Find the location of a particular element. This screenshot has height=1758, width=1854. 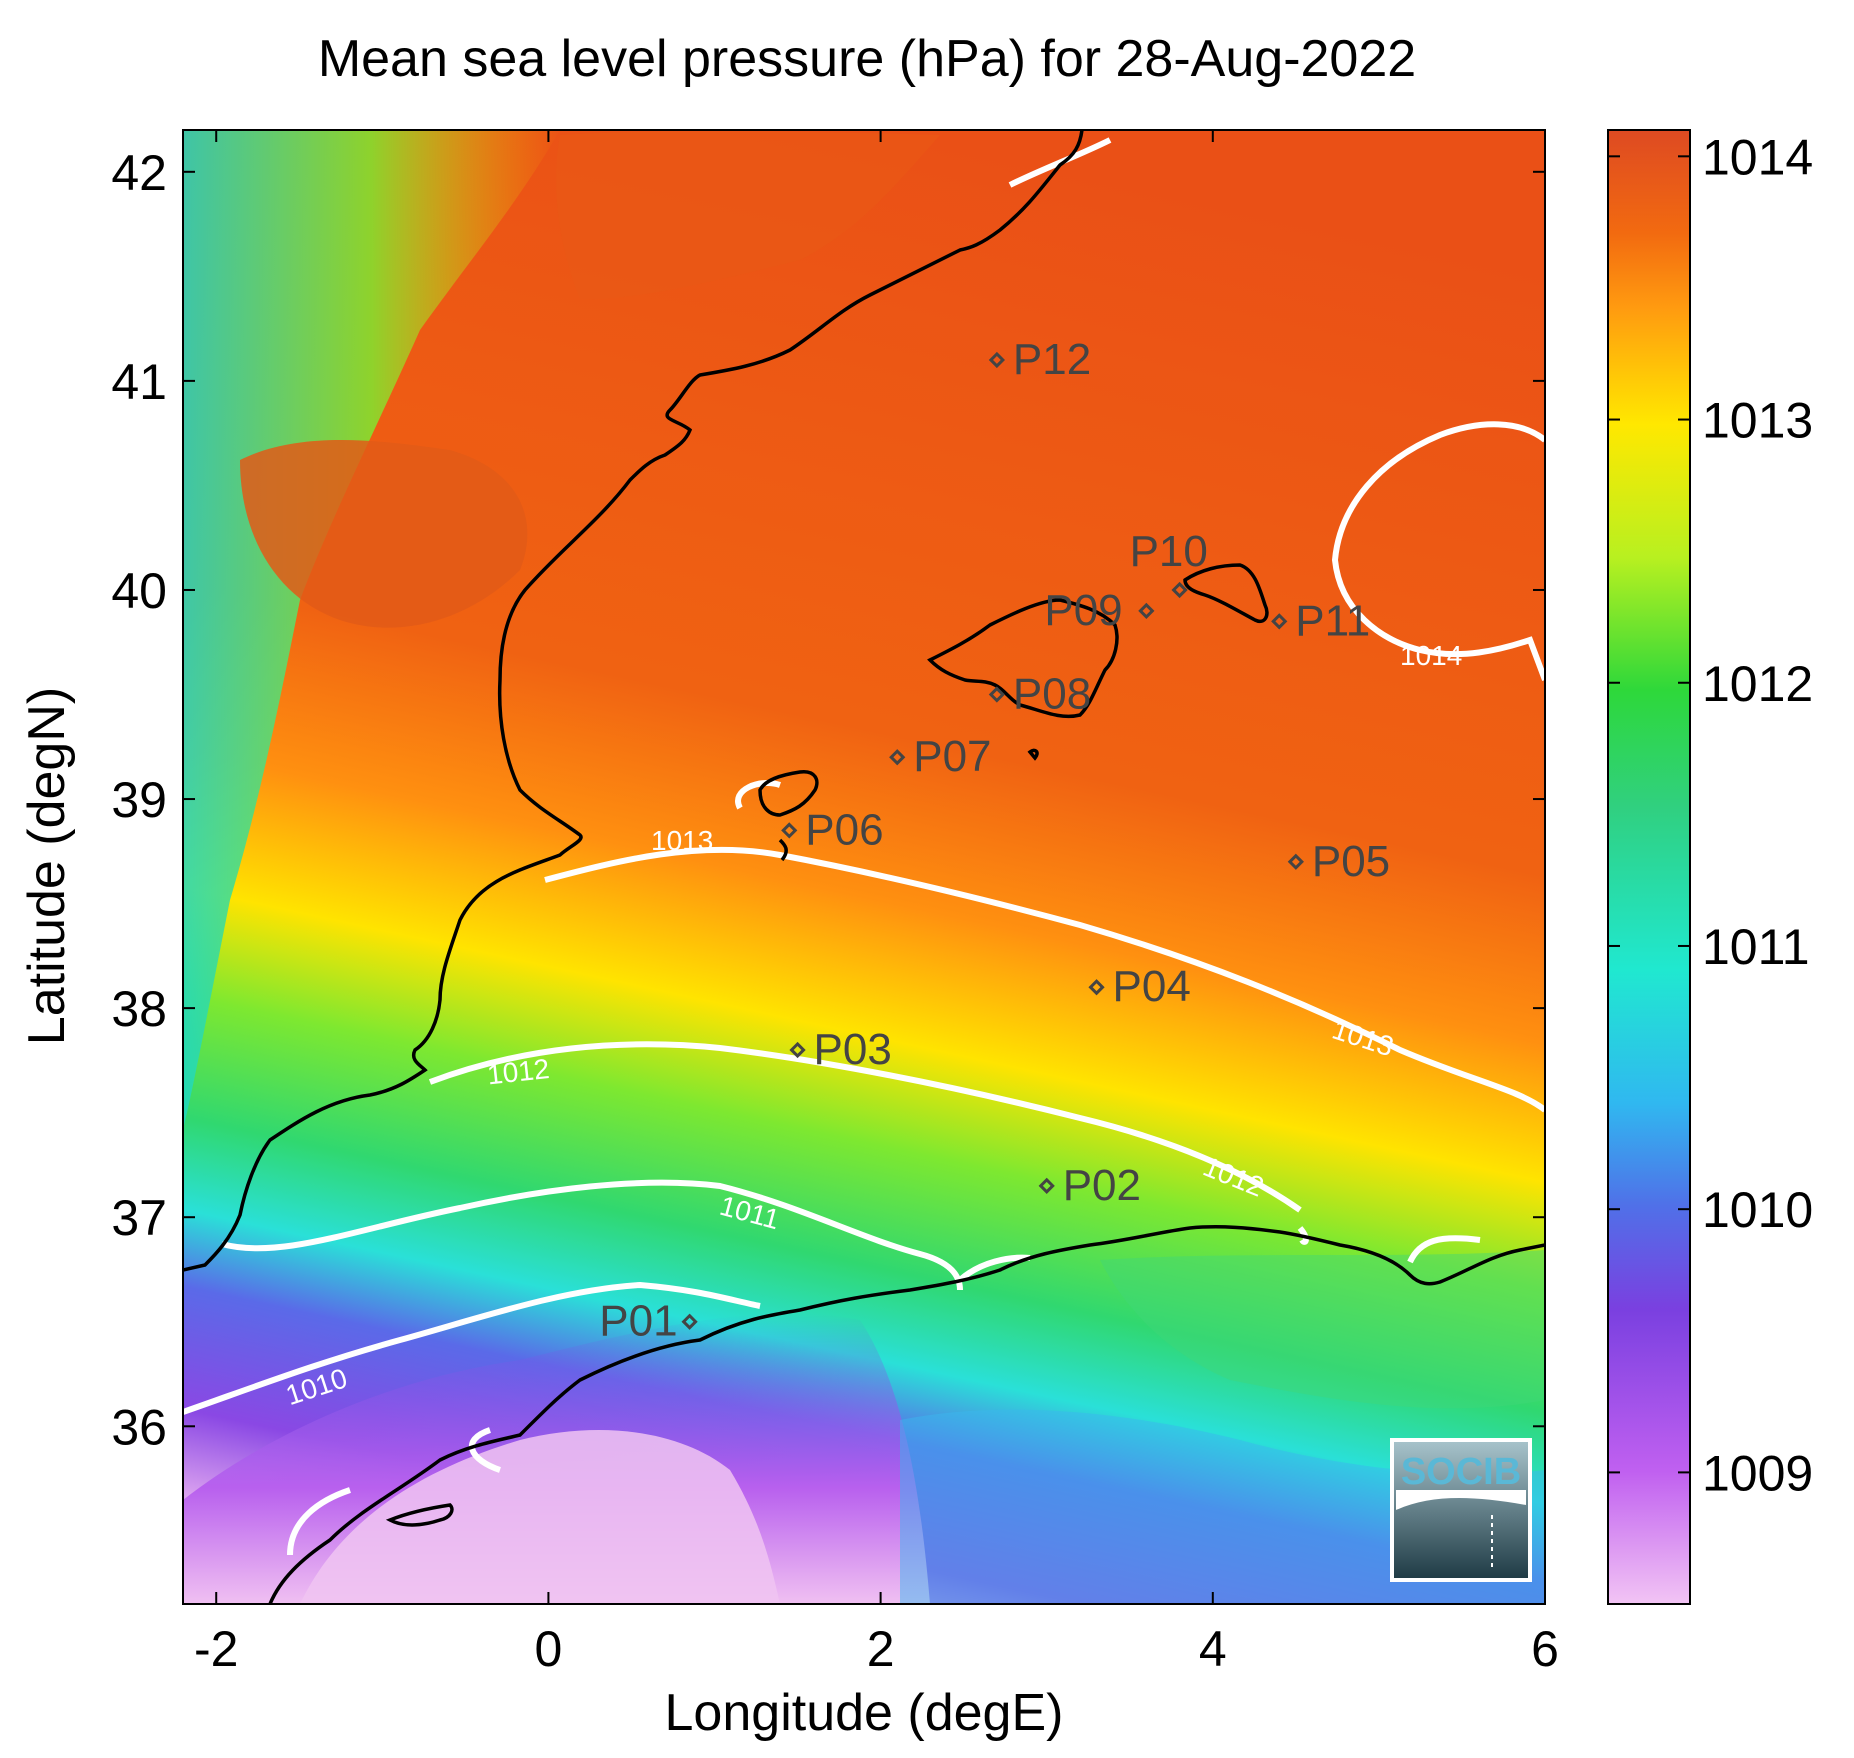

x-axis-label: Longitude (degE) is located at coordinates (864, 1713).